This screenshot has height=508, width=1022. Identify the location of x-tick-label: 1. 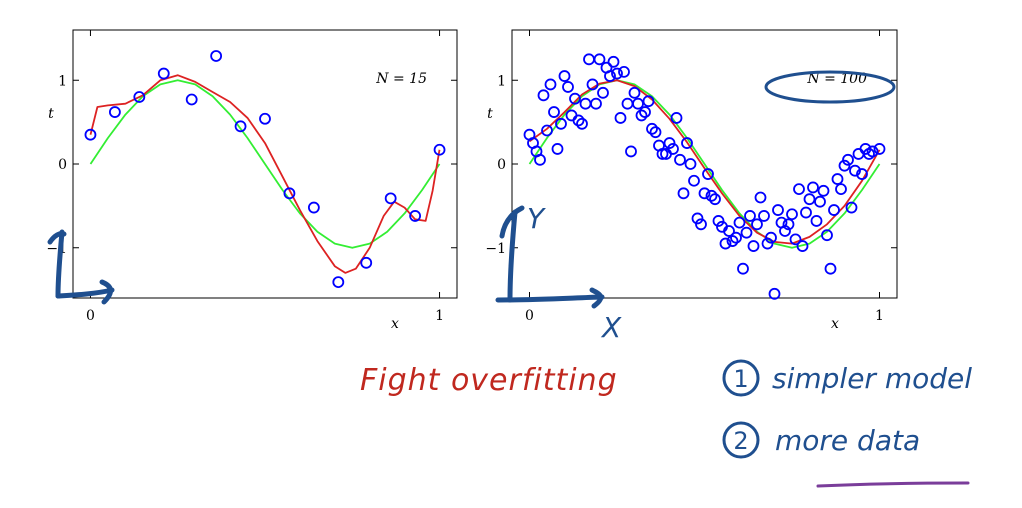
(879, 316).